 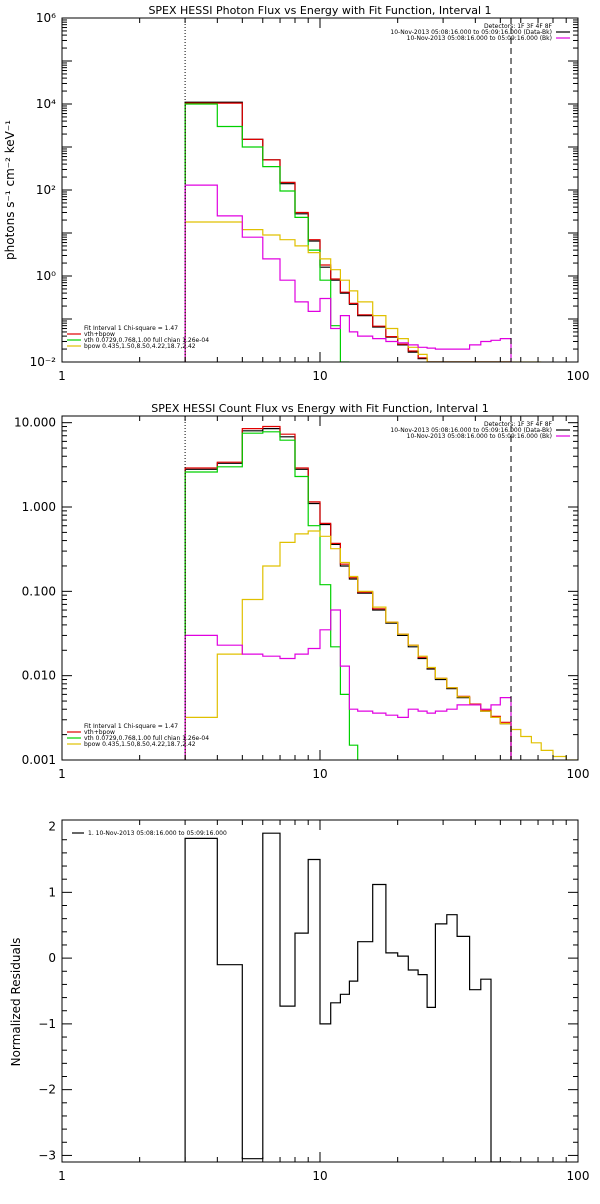 What do you see at coordinates (46, 276) in the screenshot?
I see `photon-flux-y-tick-label: 10⁰` at bounding box center [46, 276].